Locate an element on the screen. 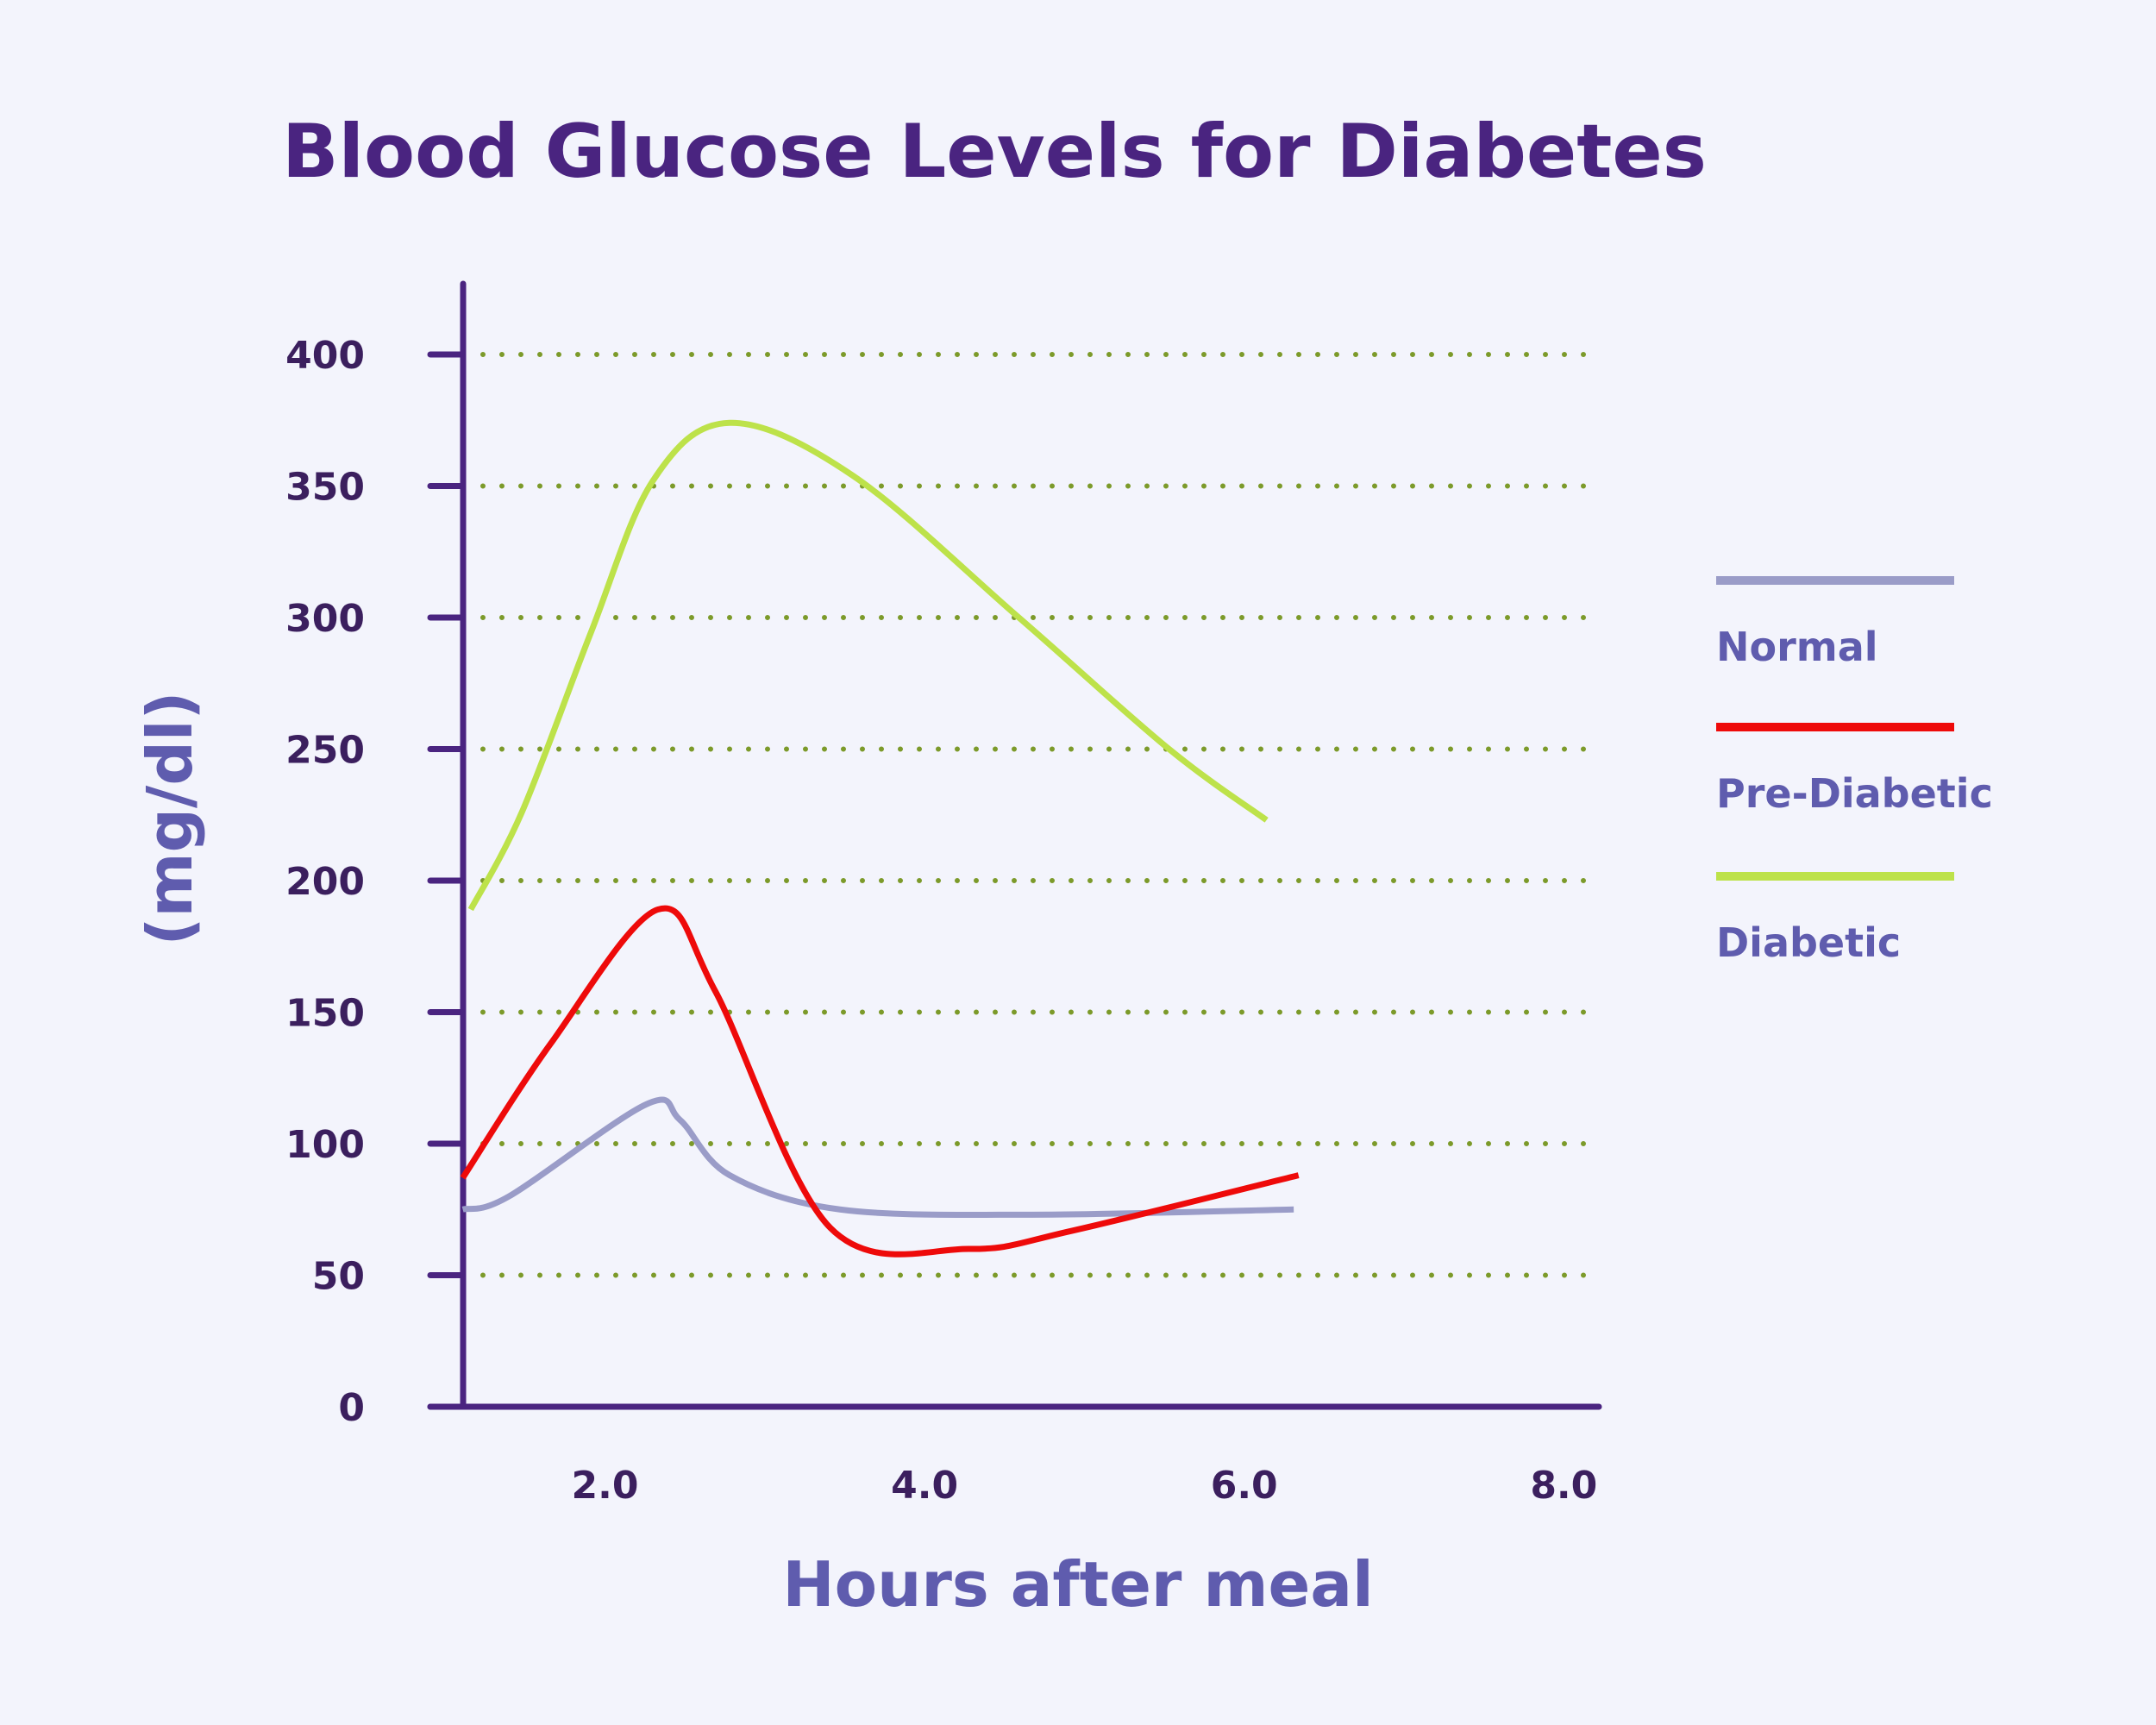 The width and height of the screenshot is (2156, 1725). x-tick-label: 6.0 is located at coordinates (1244, 1486).